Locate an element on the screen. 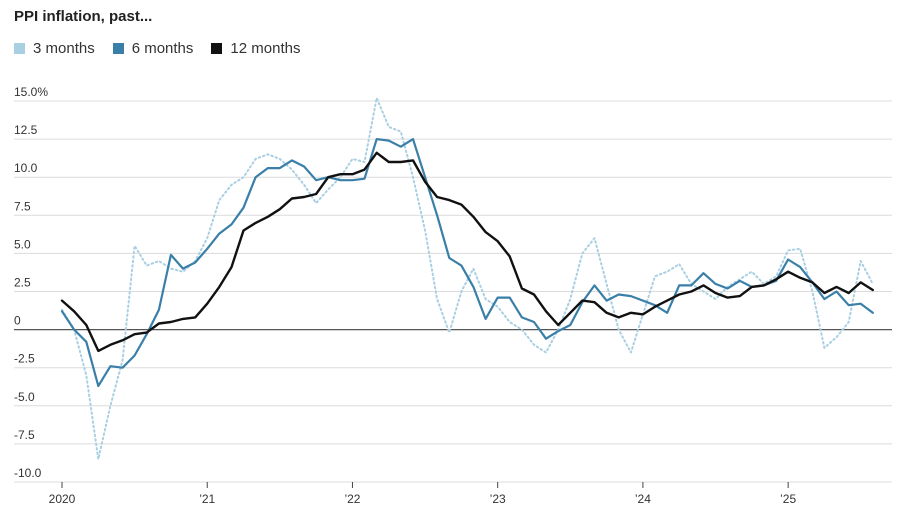  legend-item-6-months: 6 months is located at coordinates (153, 48).